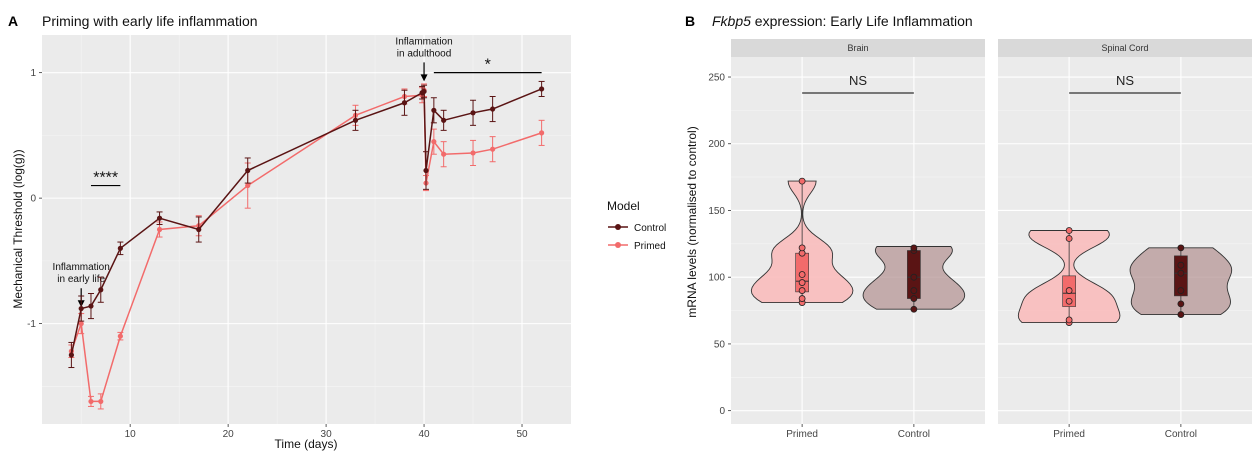  Describe the element at coordinates (105, 178) in the screenshot. I see `significance-label: ****` at that location.